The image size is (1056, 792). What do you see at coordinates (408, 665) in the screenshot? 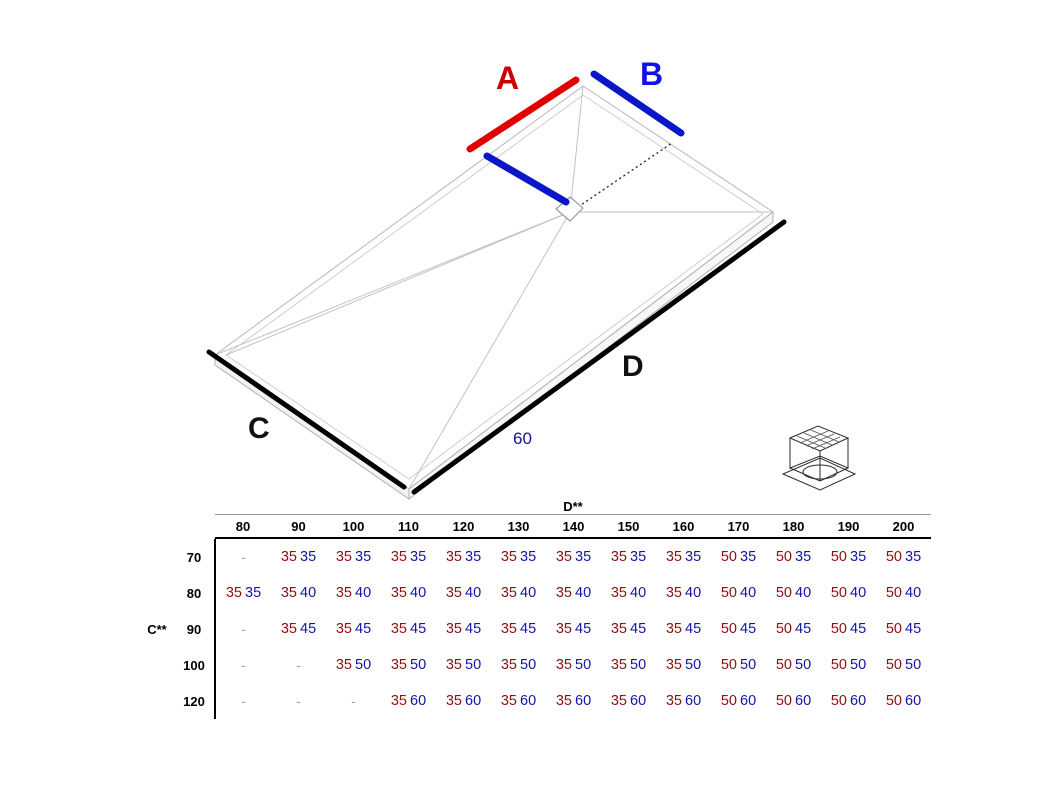
I see `cell-c100-d110: 35 50` at bounding box center [408, 665].